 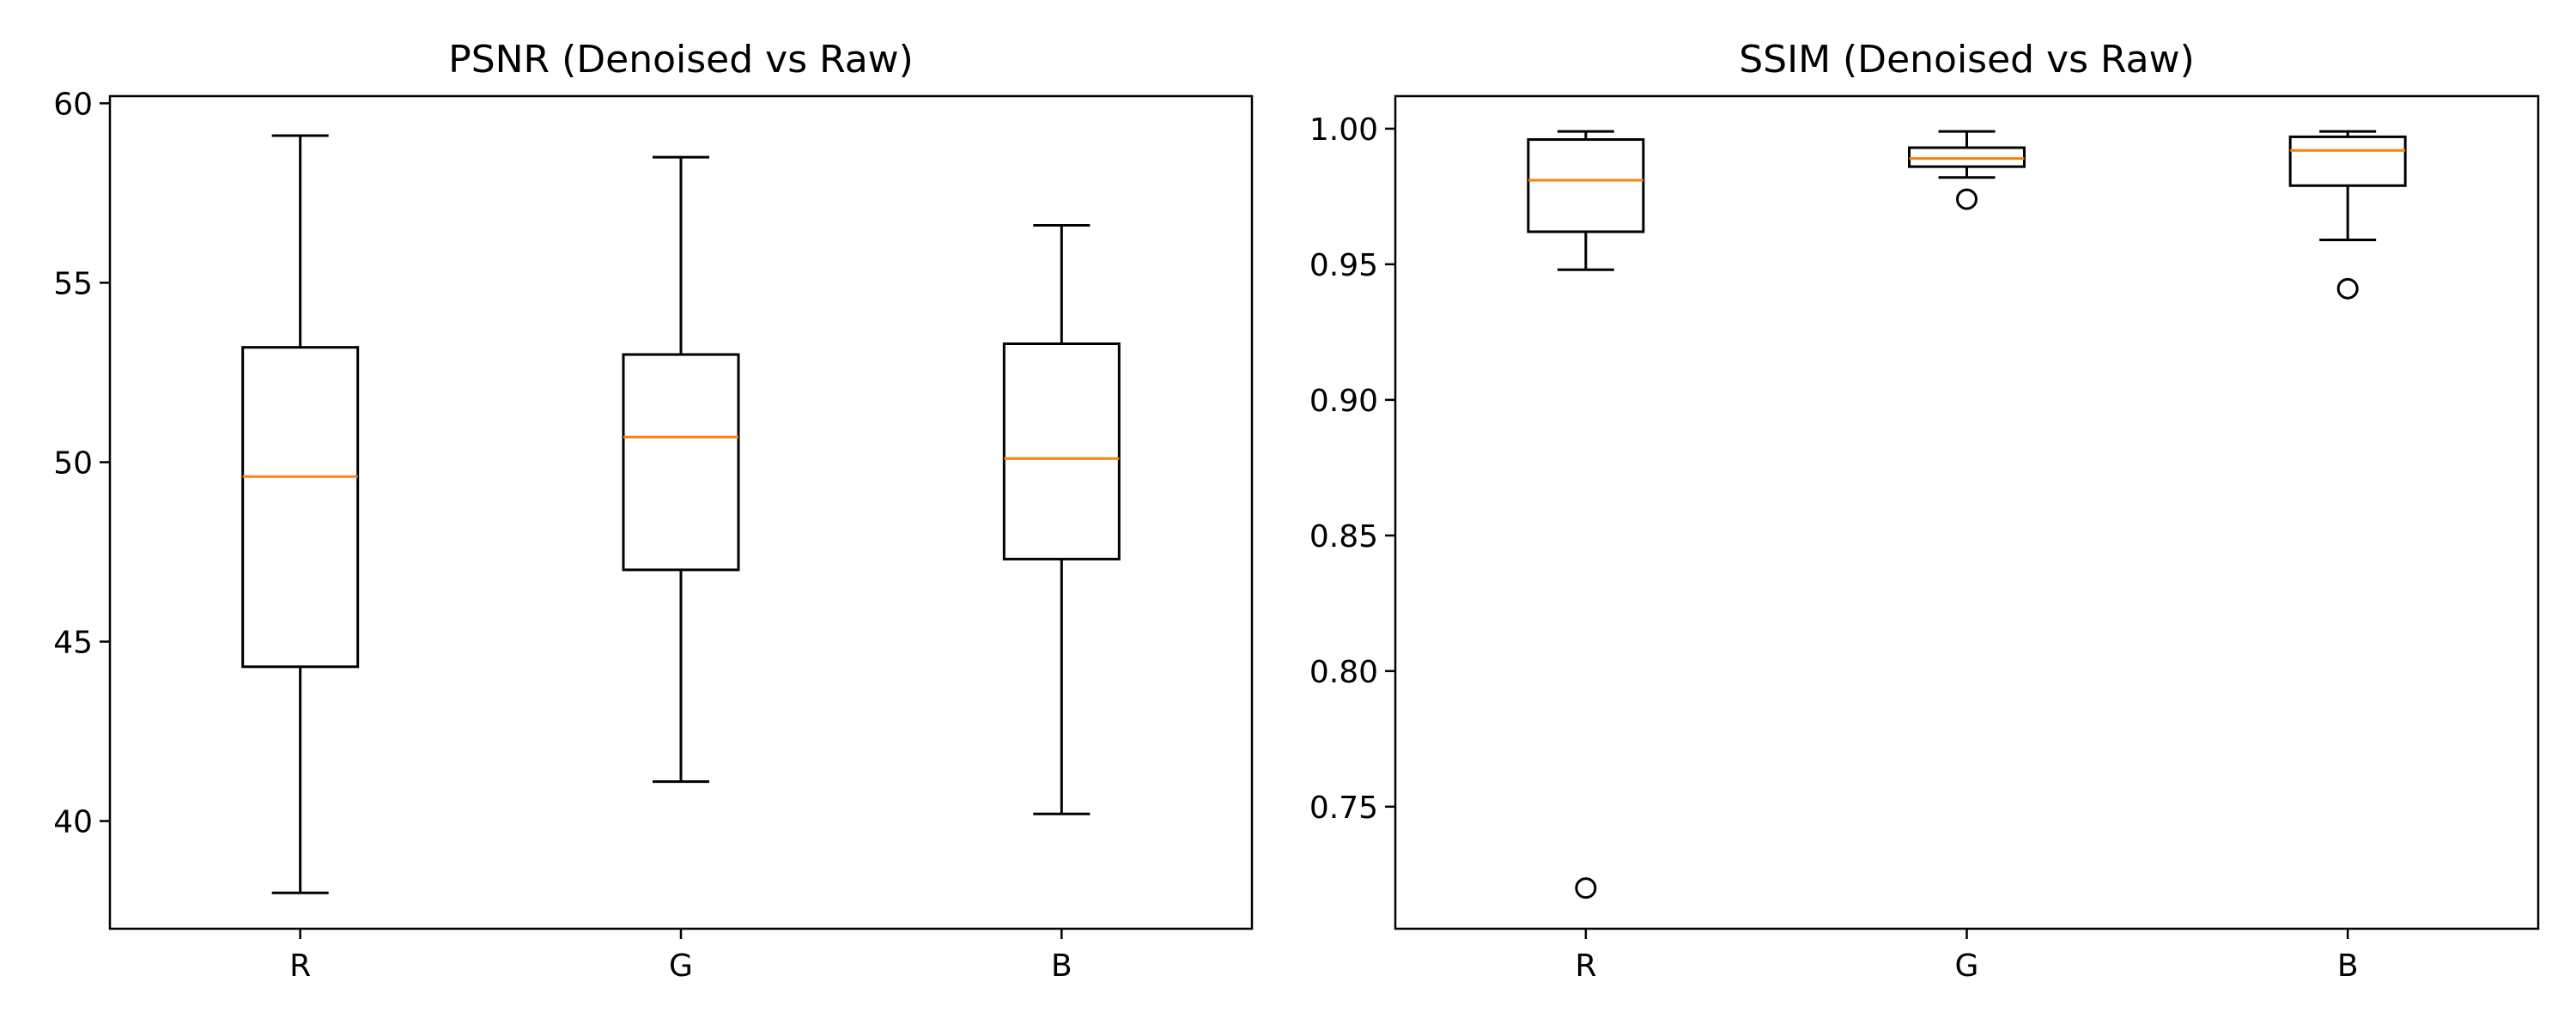 What do you see at coordinates (681, 966) in the screenshot?
I see `psnr-xtick-label: G` at bounding box center [681, 966].